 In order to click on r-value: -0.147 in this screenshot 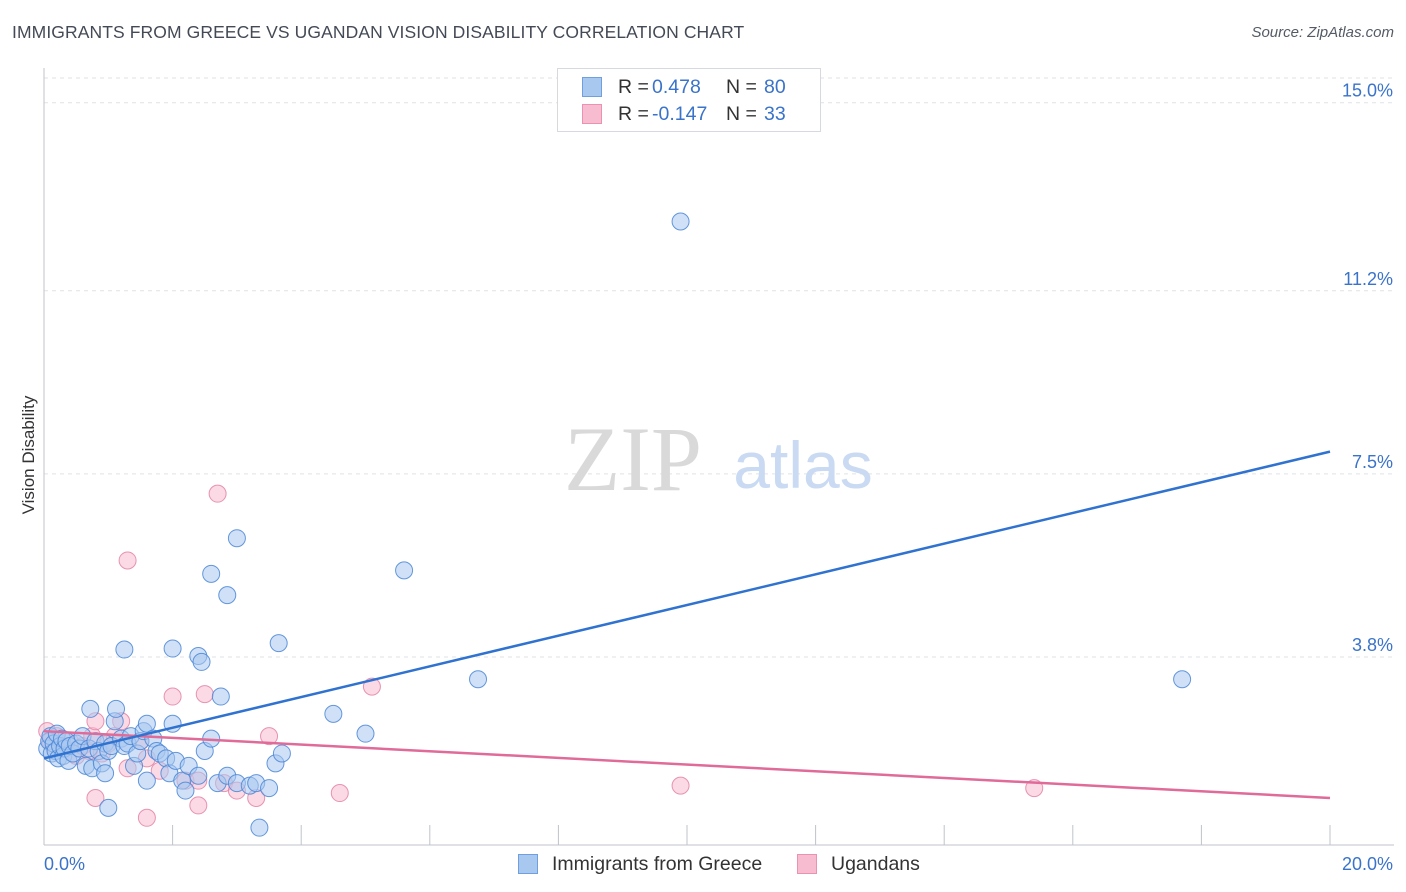, I will do `click(680, 113)`.